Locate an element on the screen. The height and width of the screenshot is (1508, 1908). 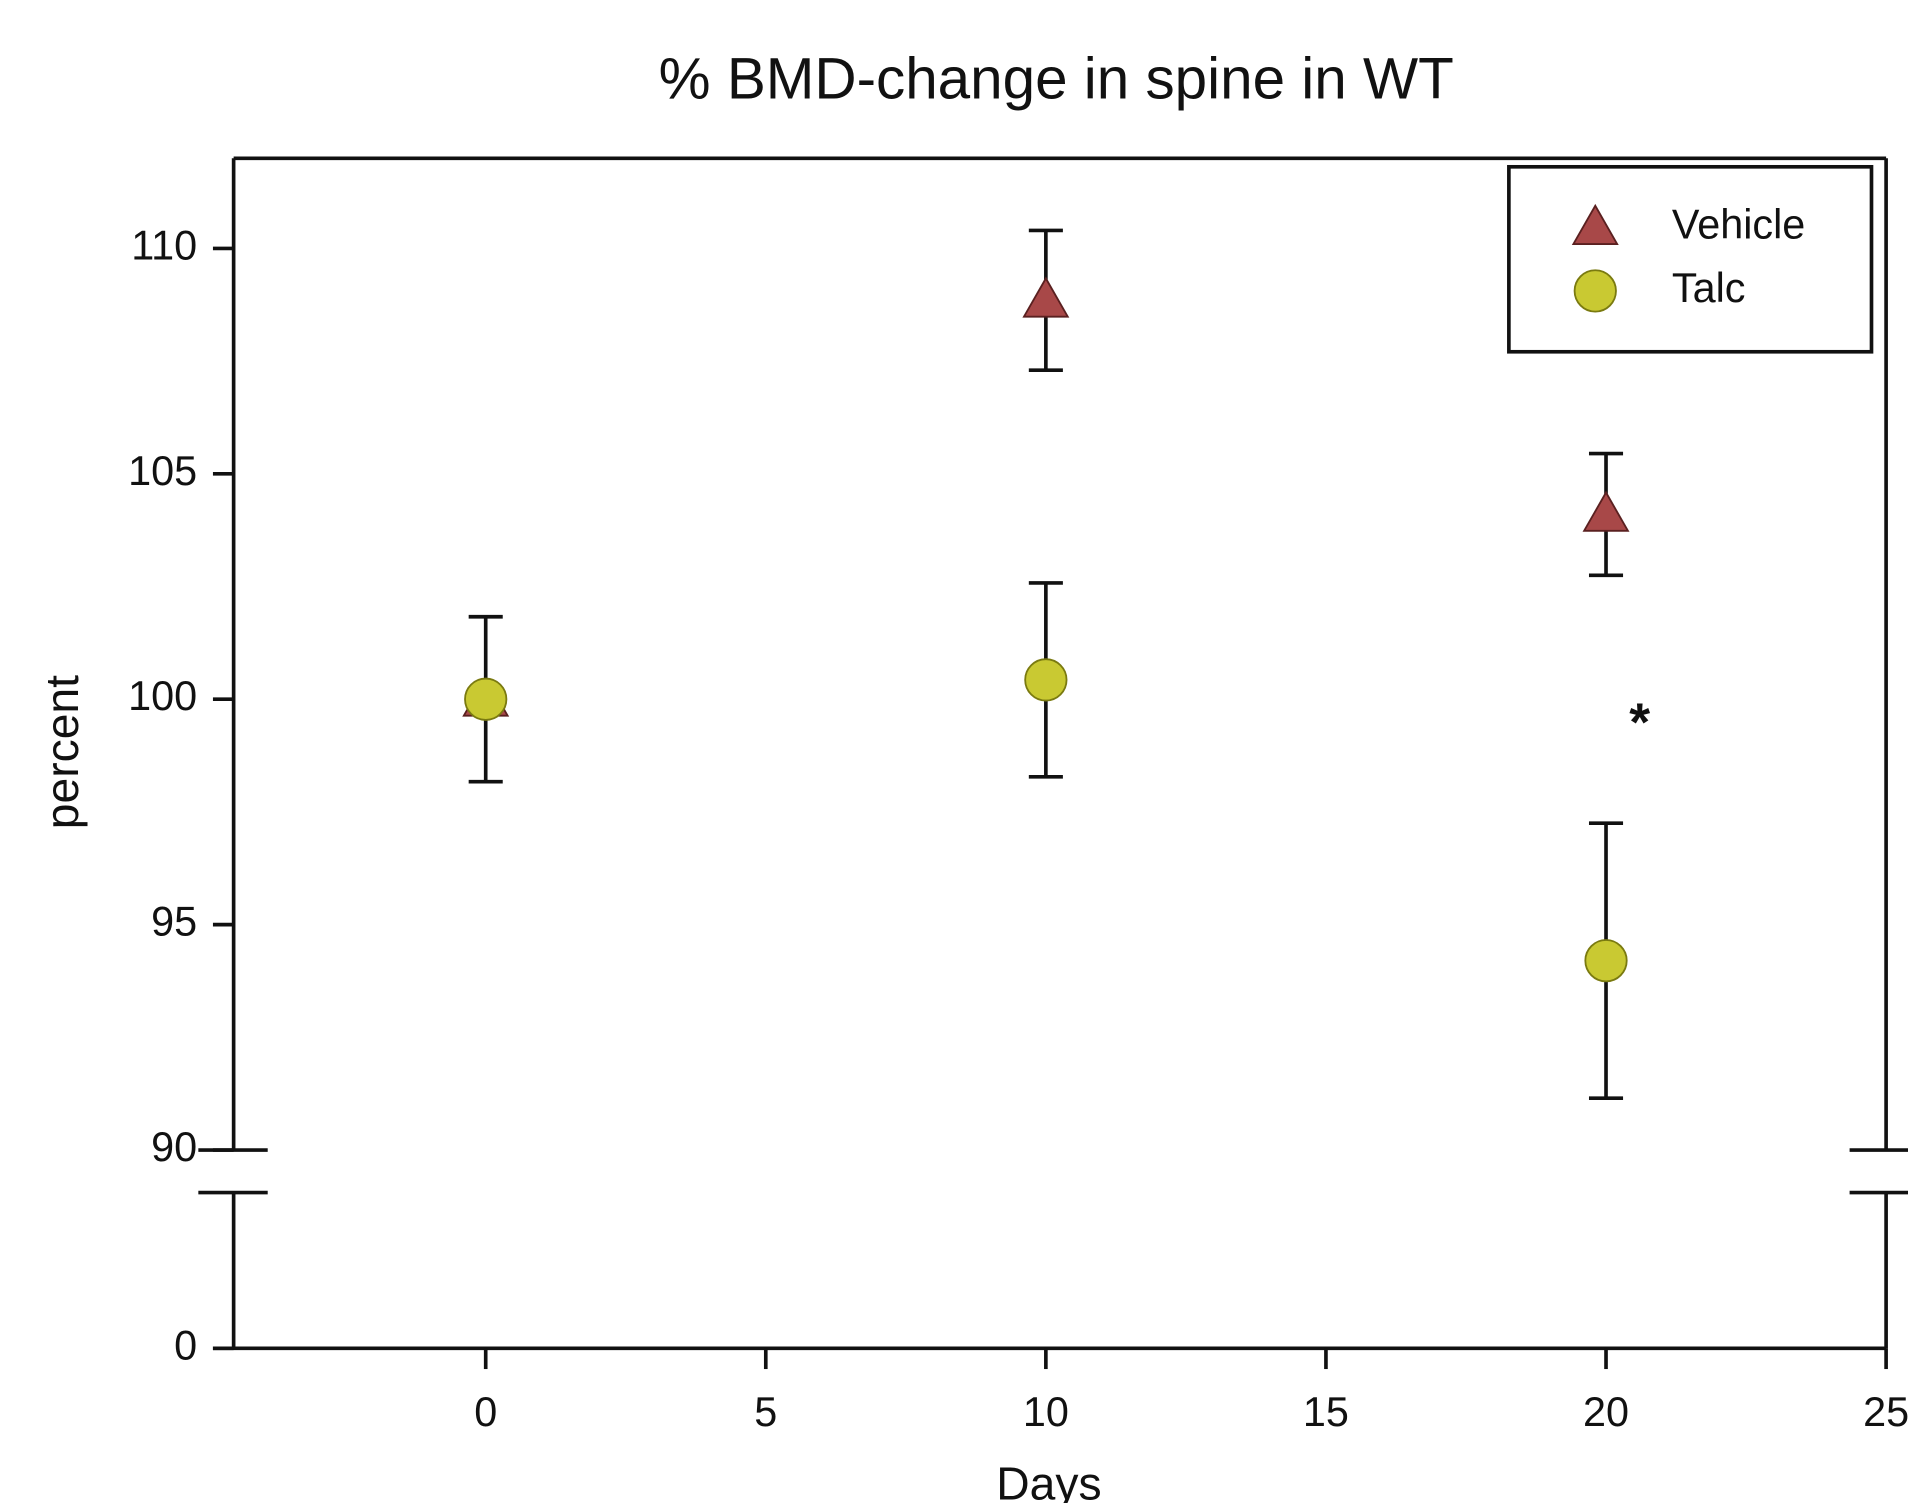
chart-title: % BMD-change in spine in WT is located at coordinates (1056, 78).